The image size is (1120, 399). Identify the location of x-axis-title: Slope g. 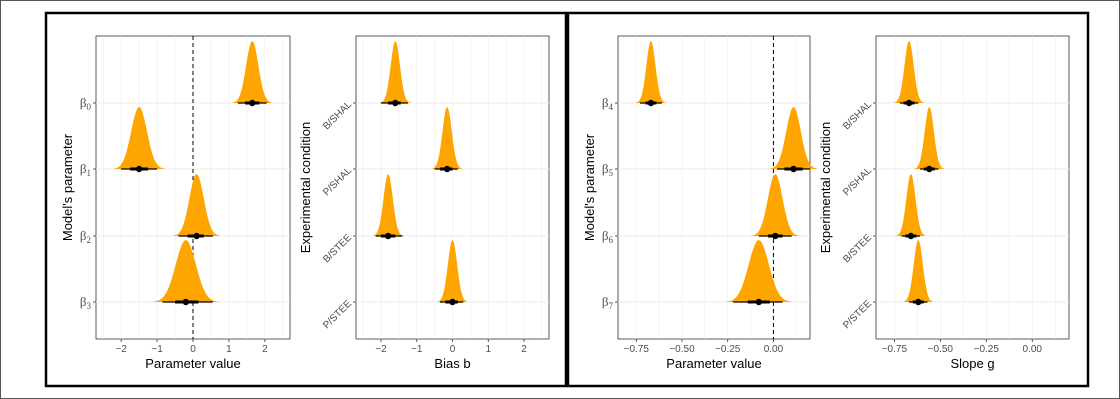
(972, 363).